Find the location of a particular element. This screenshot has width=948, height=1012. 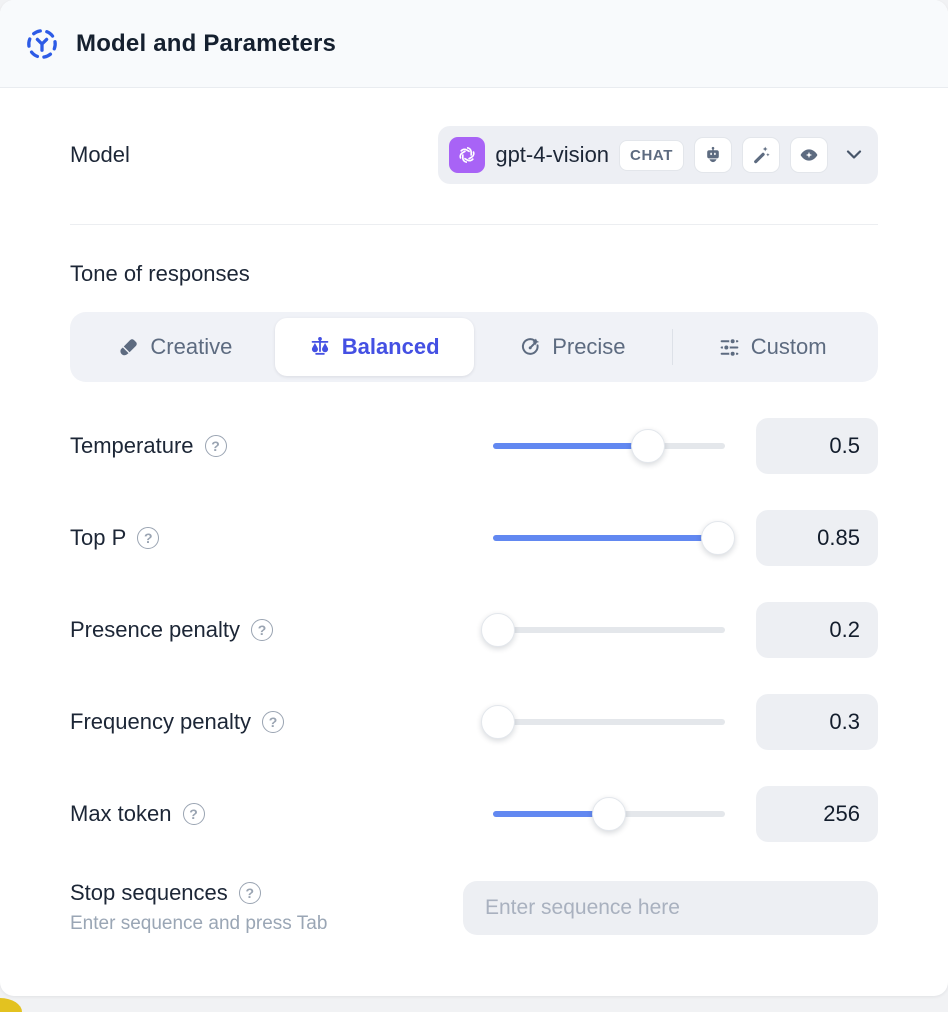

param-row-presence-penalty: Presence penalty ? 0.2 is located at coordinates (474, 630).